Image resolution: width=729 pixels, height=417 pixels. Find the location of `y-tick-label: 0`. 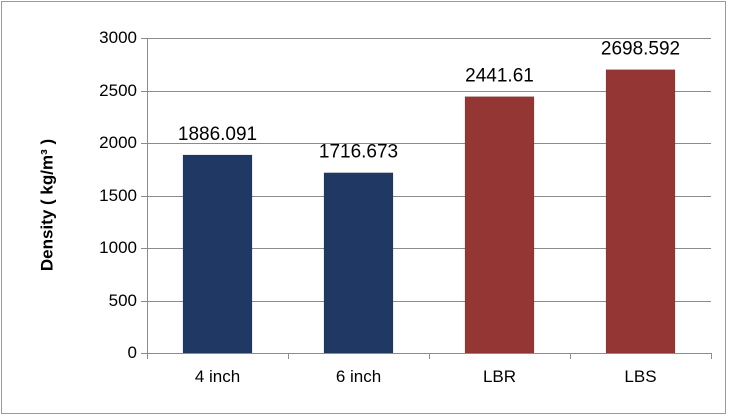

y-tick-label: 0 is located at coordinates (132, 352).